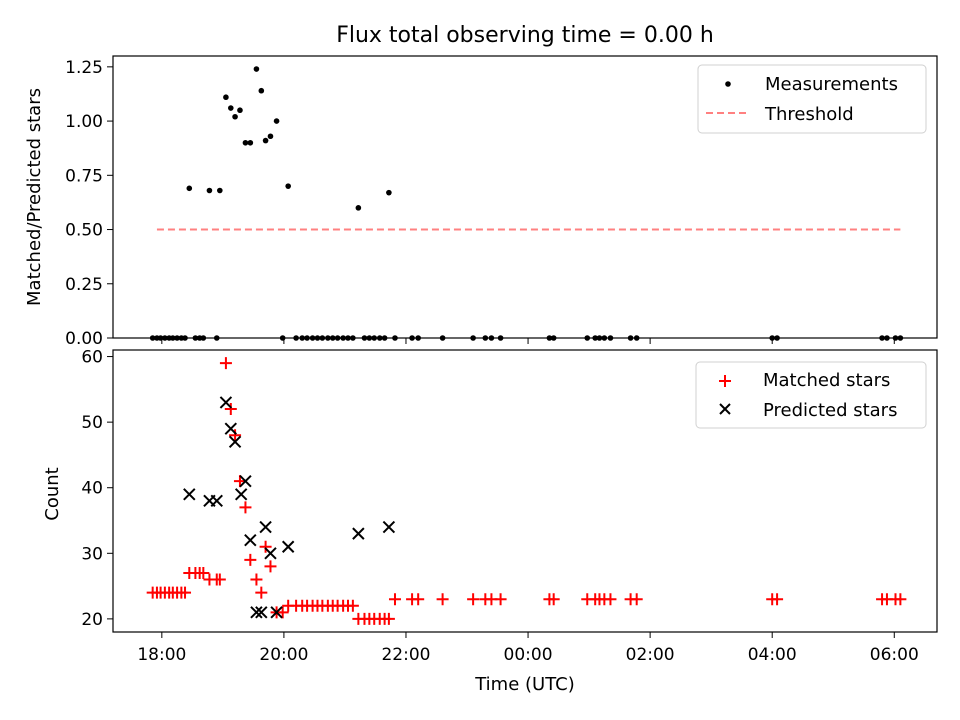 The image size is (960, 720). I want to click on top-legend-box, so click(812, 99).